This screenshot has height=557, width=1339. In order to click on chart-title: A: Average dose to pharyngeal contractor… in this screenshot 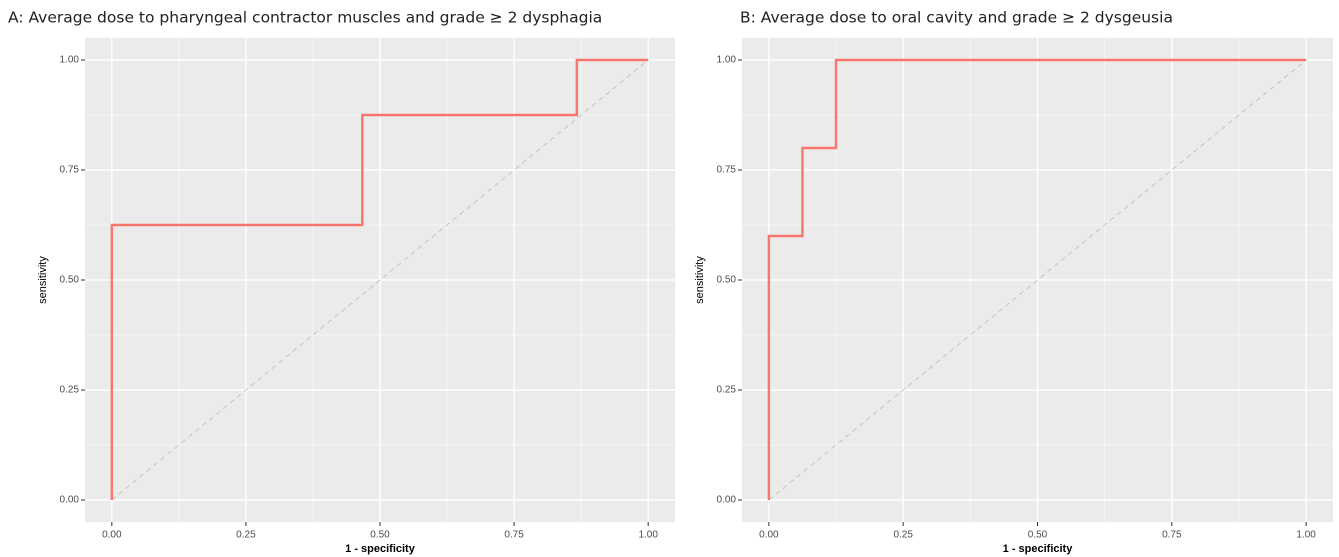, I will do `click(305, 18)`.